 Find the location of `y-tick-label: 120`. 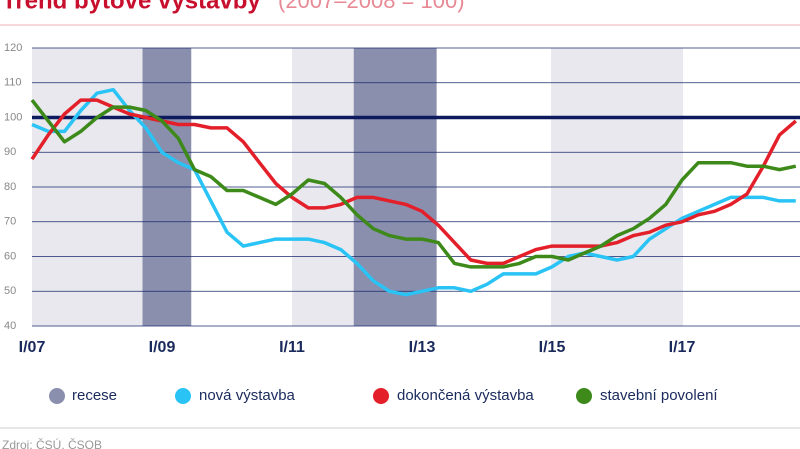

y-tick-label: 120 is located at coordinates (13, 48).